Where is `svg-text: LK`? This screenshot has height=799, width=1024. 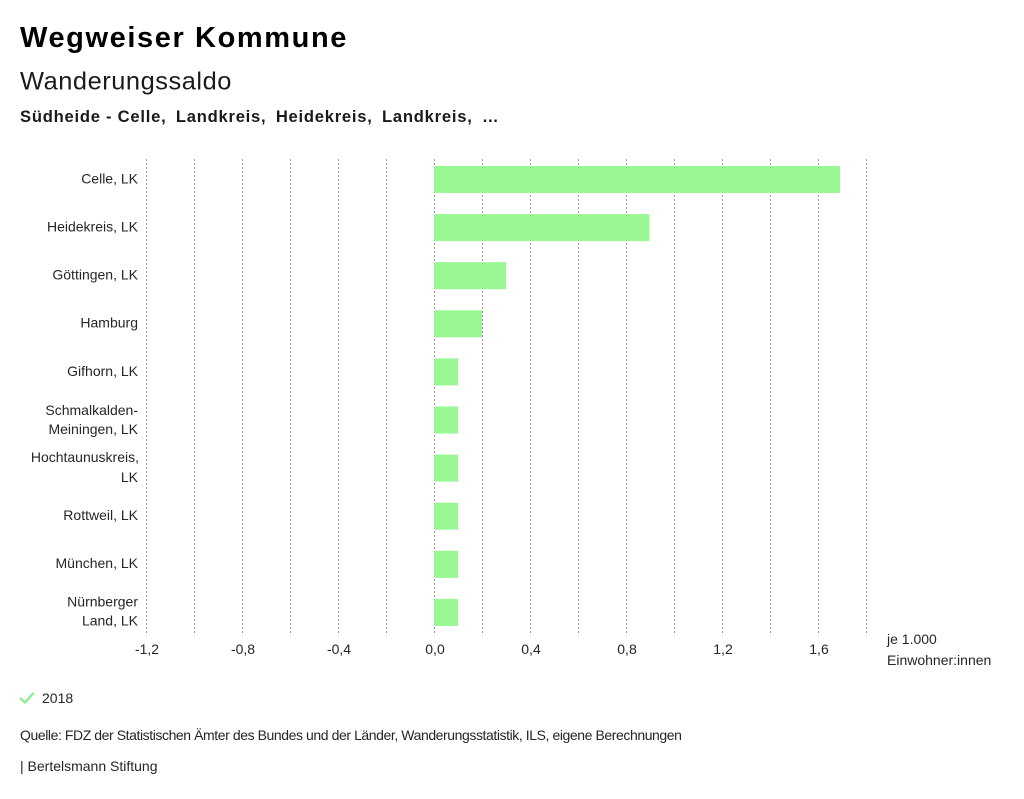 svg-text: LK is located at coordinates (130, 477).